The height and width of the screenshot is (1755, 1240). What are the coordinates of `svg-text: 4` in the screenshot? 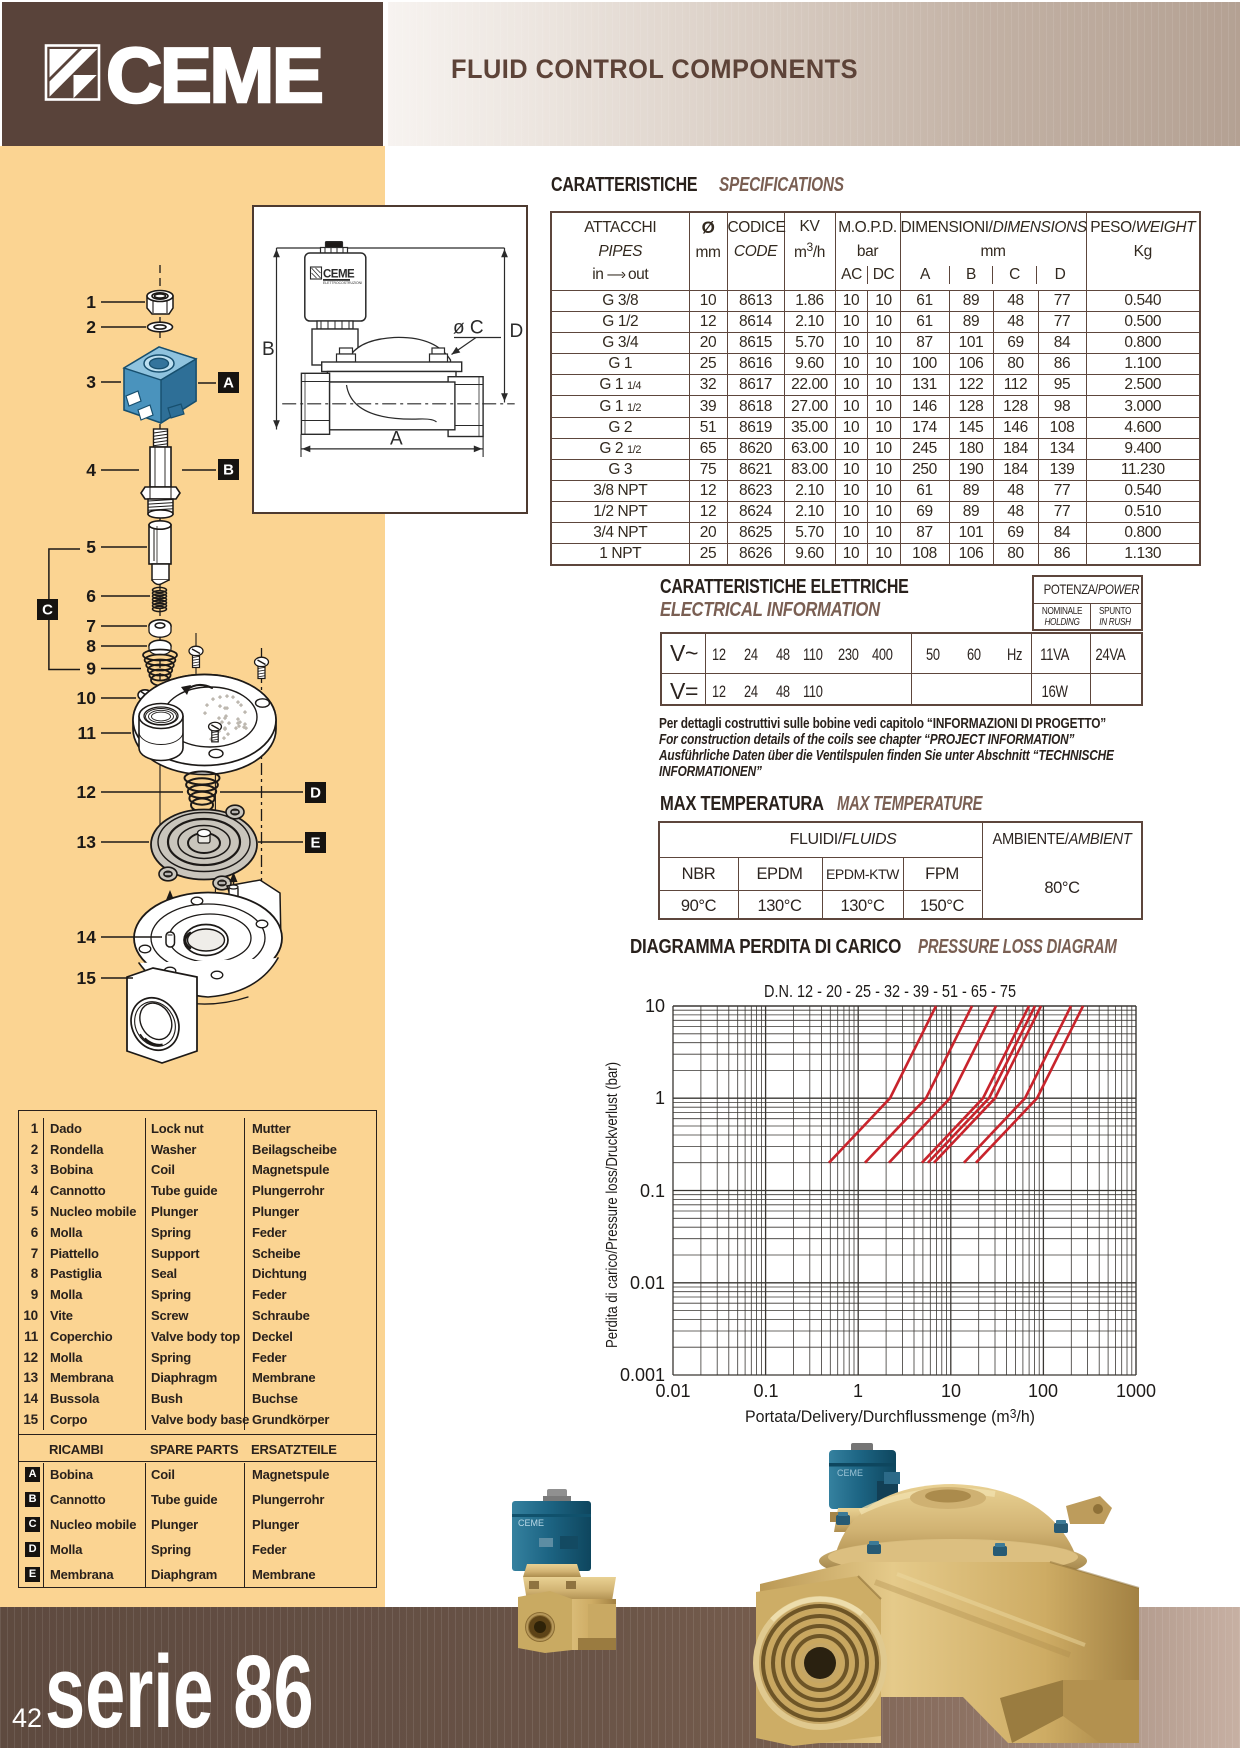 It's located at (91, 470).